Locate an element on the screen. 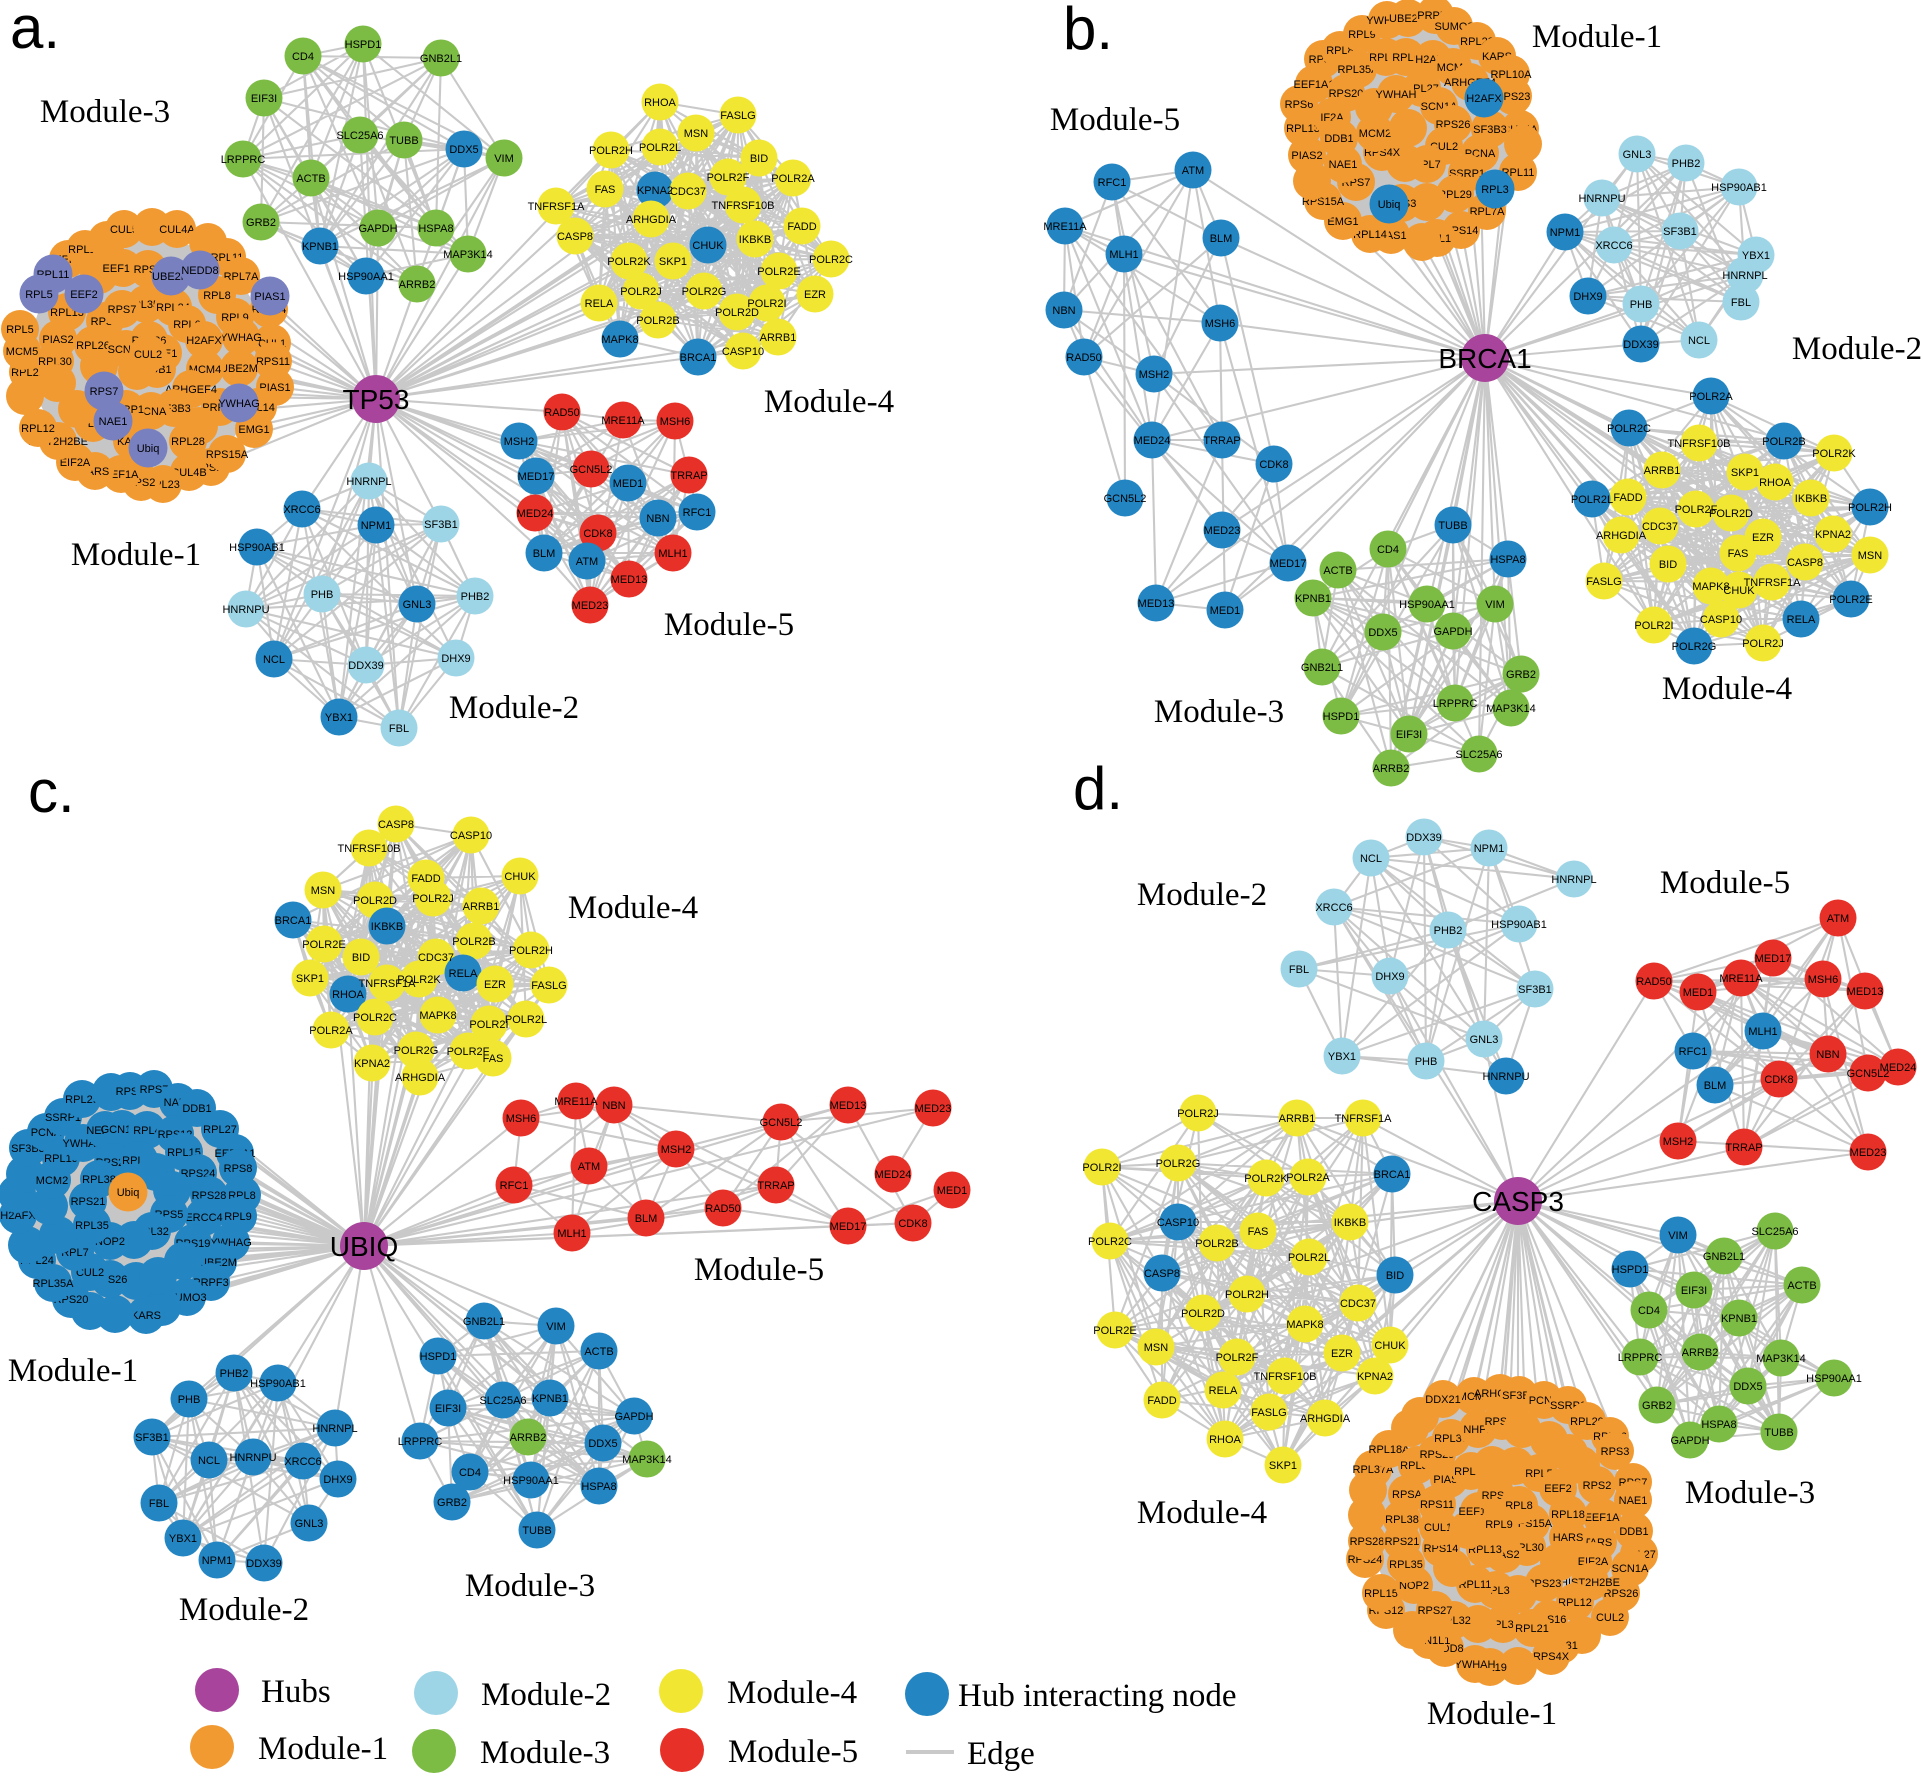 This screenshot has width=1923, height=1780. svg-text: SF3B3 is located at coordinates (1490, 130).